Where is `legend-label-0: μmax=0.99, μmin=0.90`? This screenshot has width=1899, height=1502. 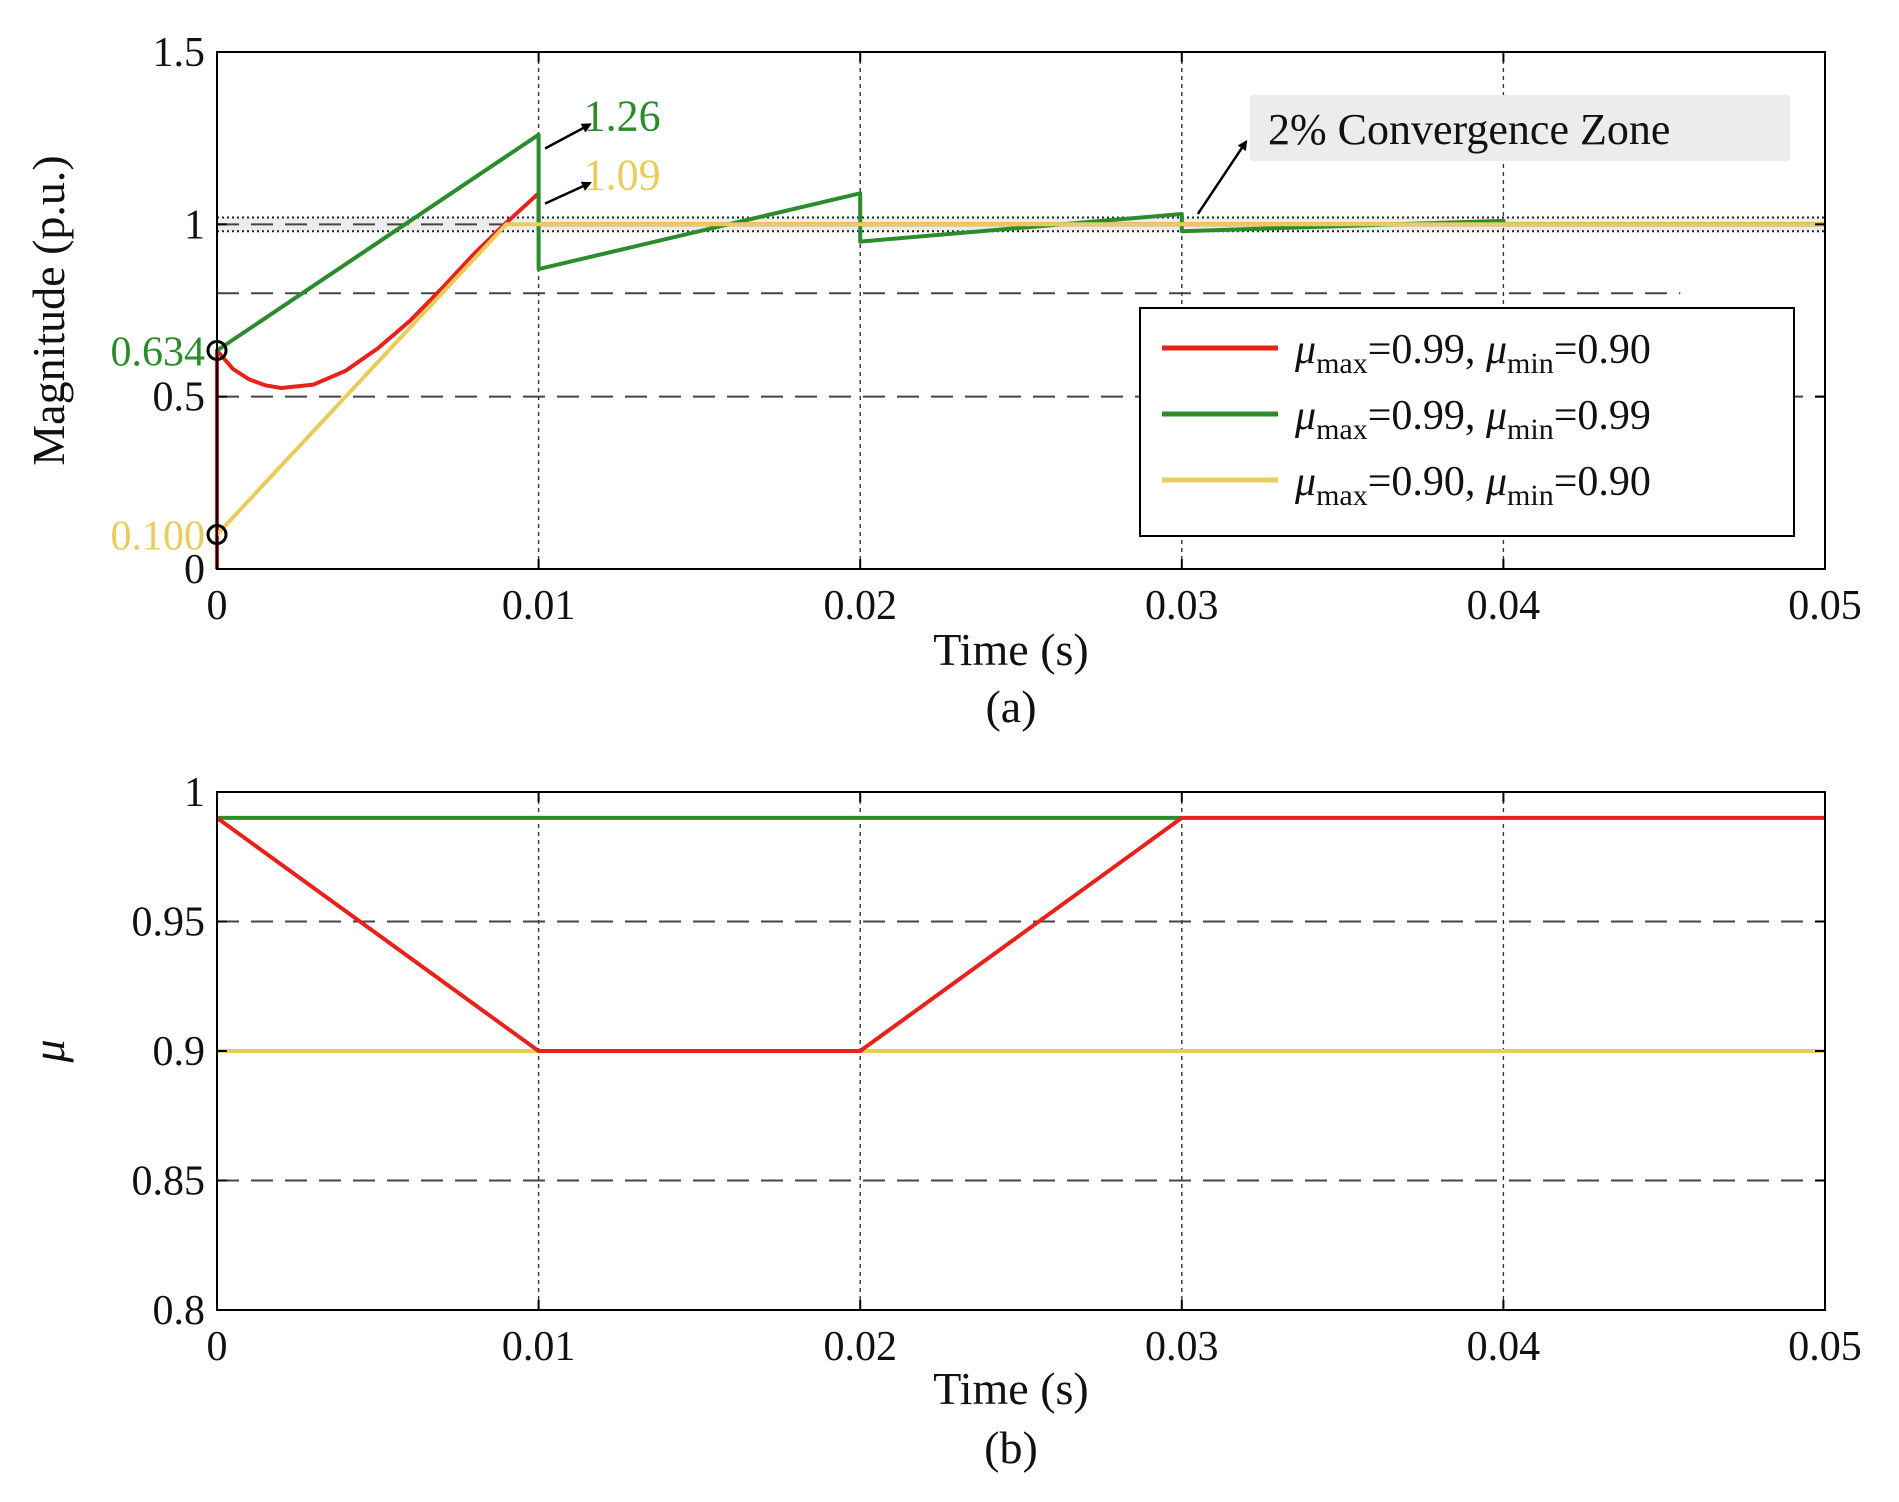 legend-label-0: μmax=0.99, μmin=0.90 is located at coordinates (1472, 353).